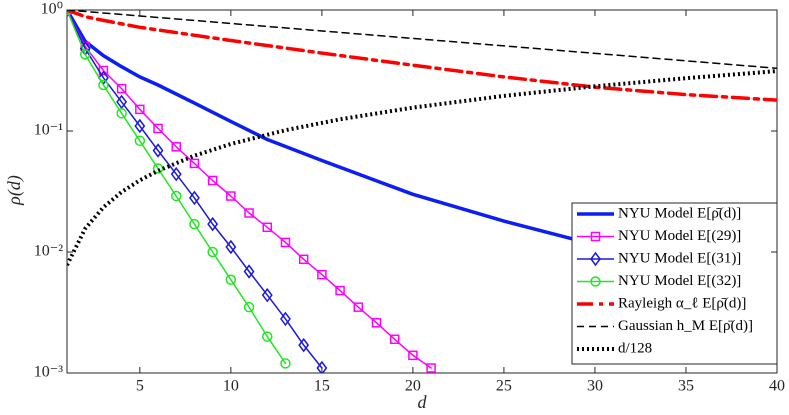 The height and width of the screenshot is (415, 789). Describe the element at coordinates (682, 303) in the screenshot. I see `legend-label: Rayleigh α_ℓ E[ρ̄(d)]` at that location.